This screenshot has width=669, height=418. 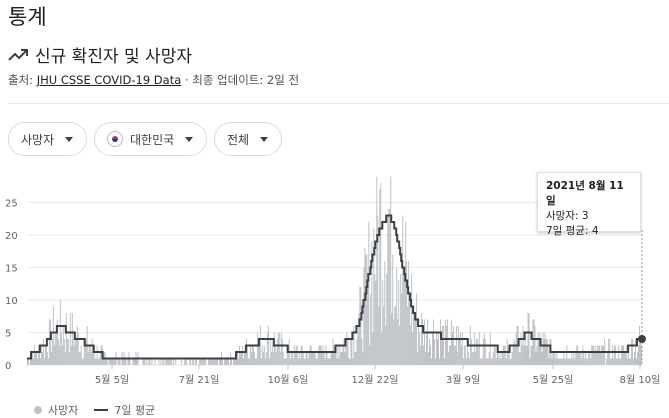 I want to click on chart-heading: 신규 확진자 및 사망자, so click(x=100, y=54).